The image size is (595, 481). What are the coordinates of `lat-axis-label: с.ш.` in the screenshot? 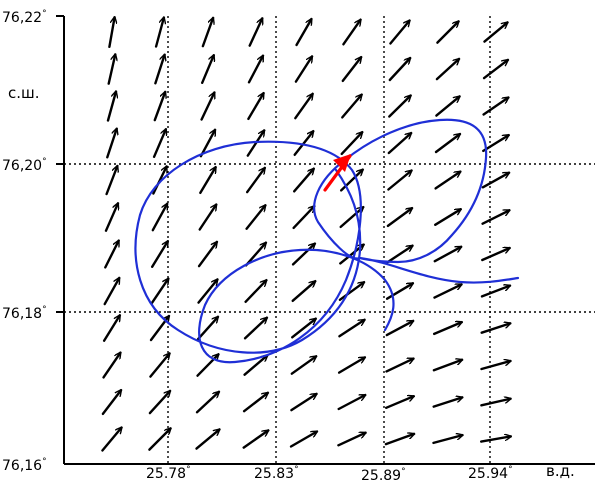 It's located at (24, 93).